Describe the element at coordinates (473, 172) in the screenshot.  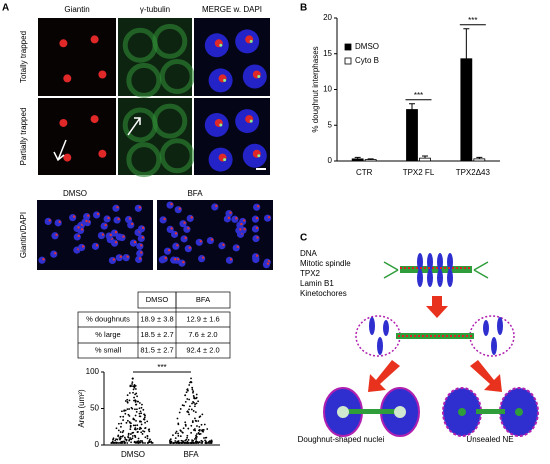
I see `x-tick-label: TPX2Δ43` at that location.